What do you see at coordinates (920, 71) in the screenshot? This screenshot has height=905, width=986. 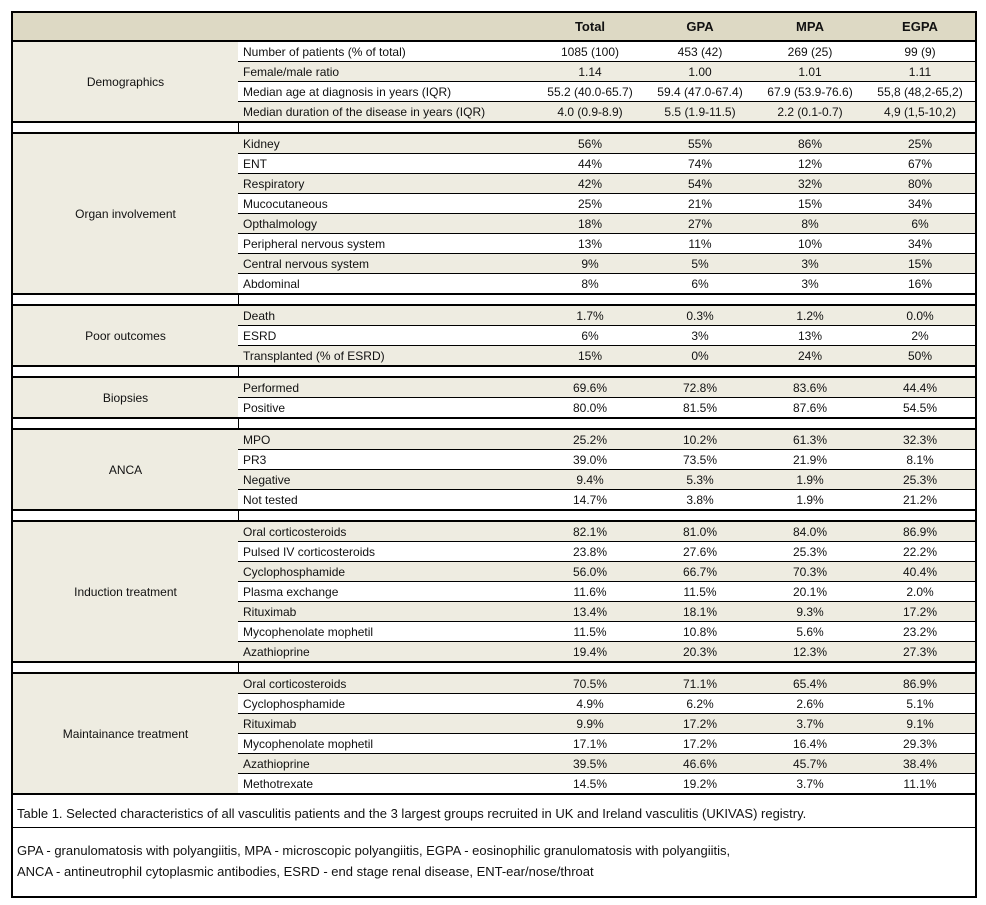 I see `row-value: 1.11` at bounding box center [920, 71].